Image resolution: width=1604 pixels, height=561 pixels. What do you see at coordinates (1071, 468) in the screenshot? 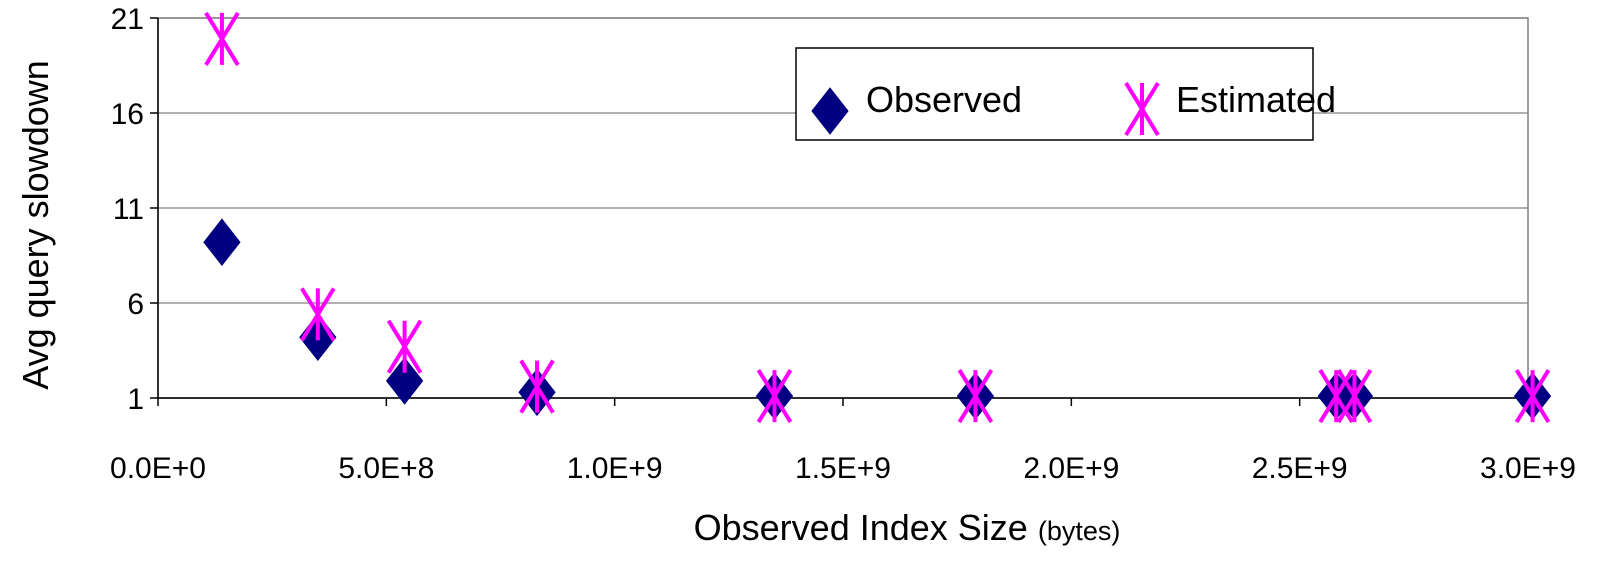
I see `x-tick-label: 2.0E+9` at bounding box center [1071, 468].